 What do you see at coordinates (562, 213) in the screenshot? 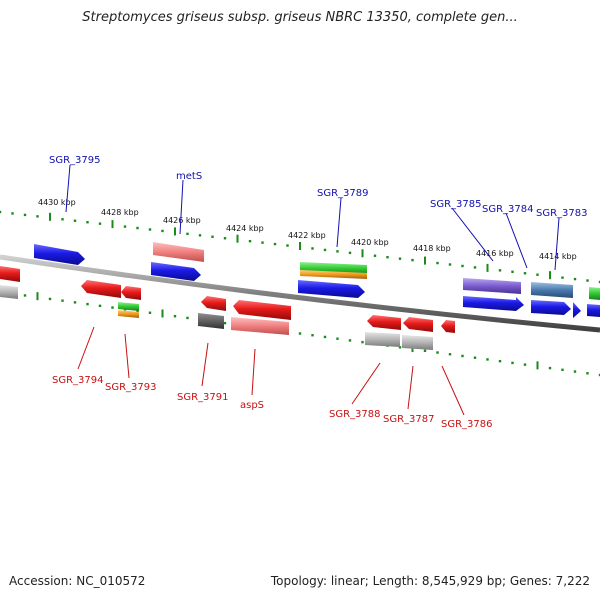
I see `gene-label: SGR_3783` at bounding box center [562, 213].